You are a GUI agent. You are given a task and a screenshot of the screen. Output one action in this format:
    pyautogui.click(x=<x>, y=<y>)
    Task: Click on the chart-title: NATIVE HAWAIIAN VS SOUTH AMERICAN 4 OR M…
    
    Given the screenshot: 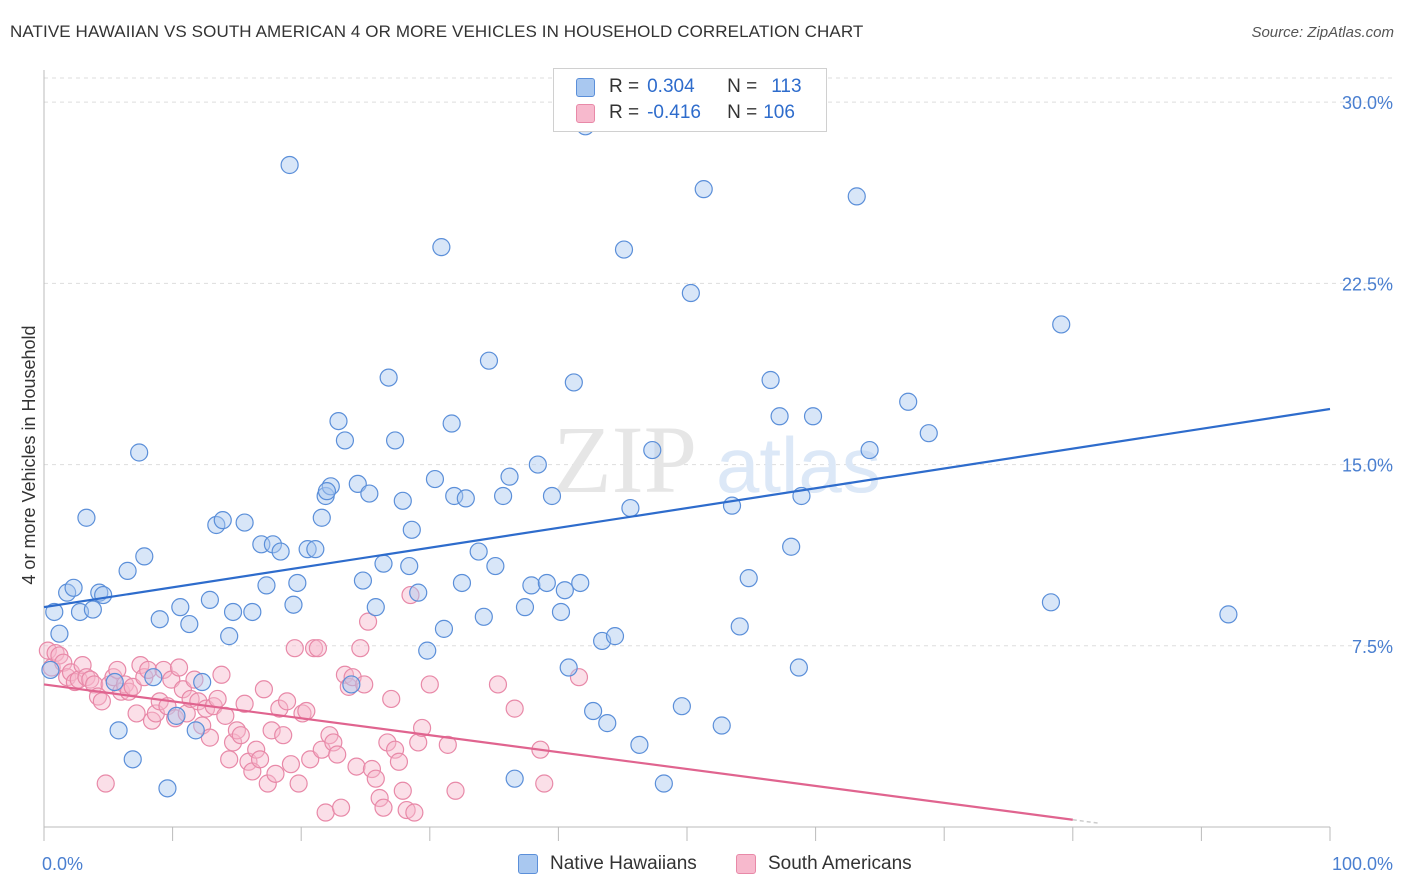 What is the action you would take?
    pyautogui.click(x=437, y=31)
    